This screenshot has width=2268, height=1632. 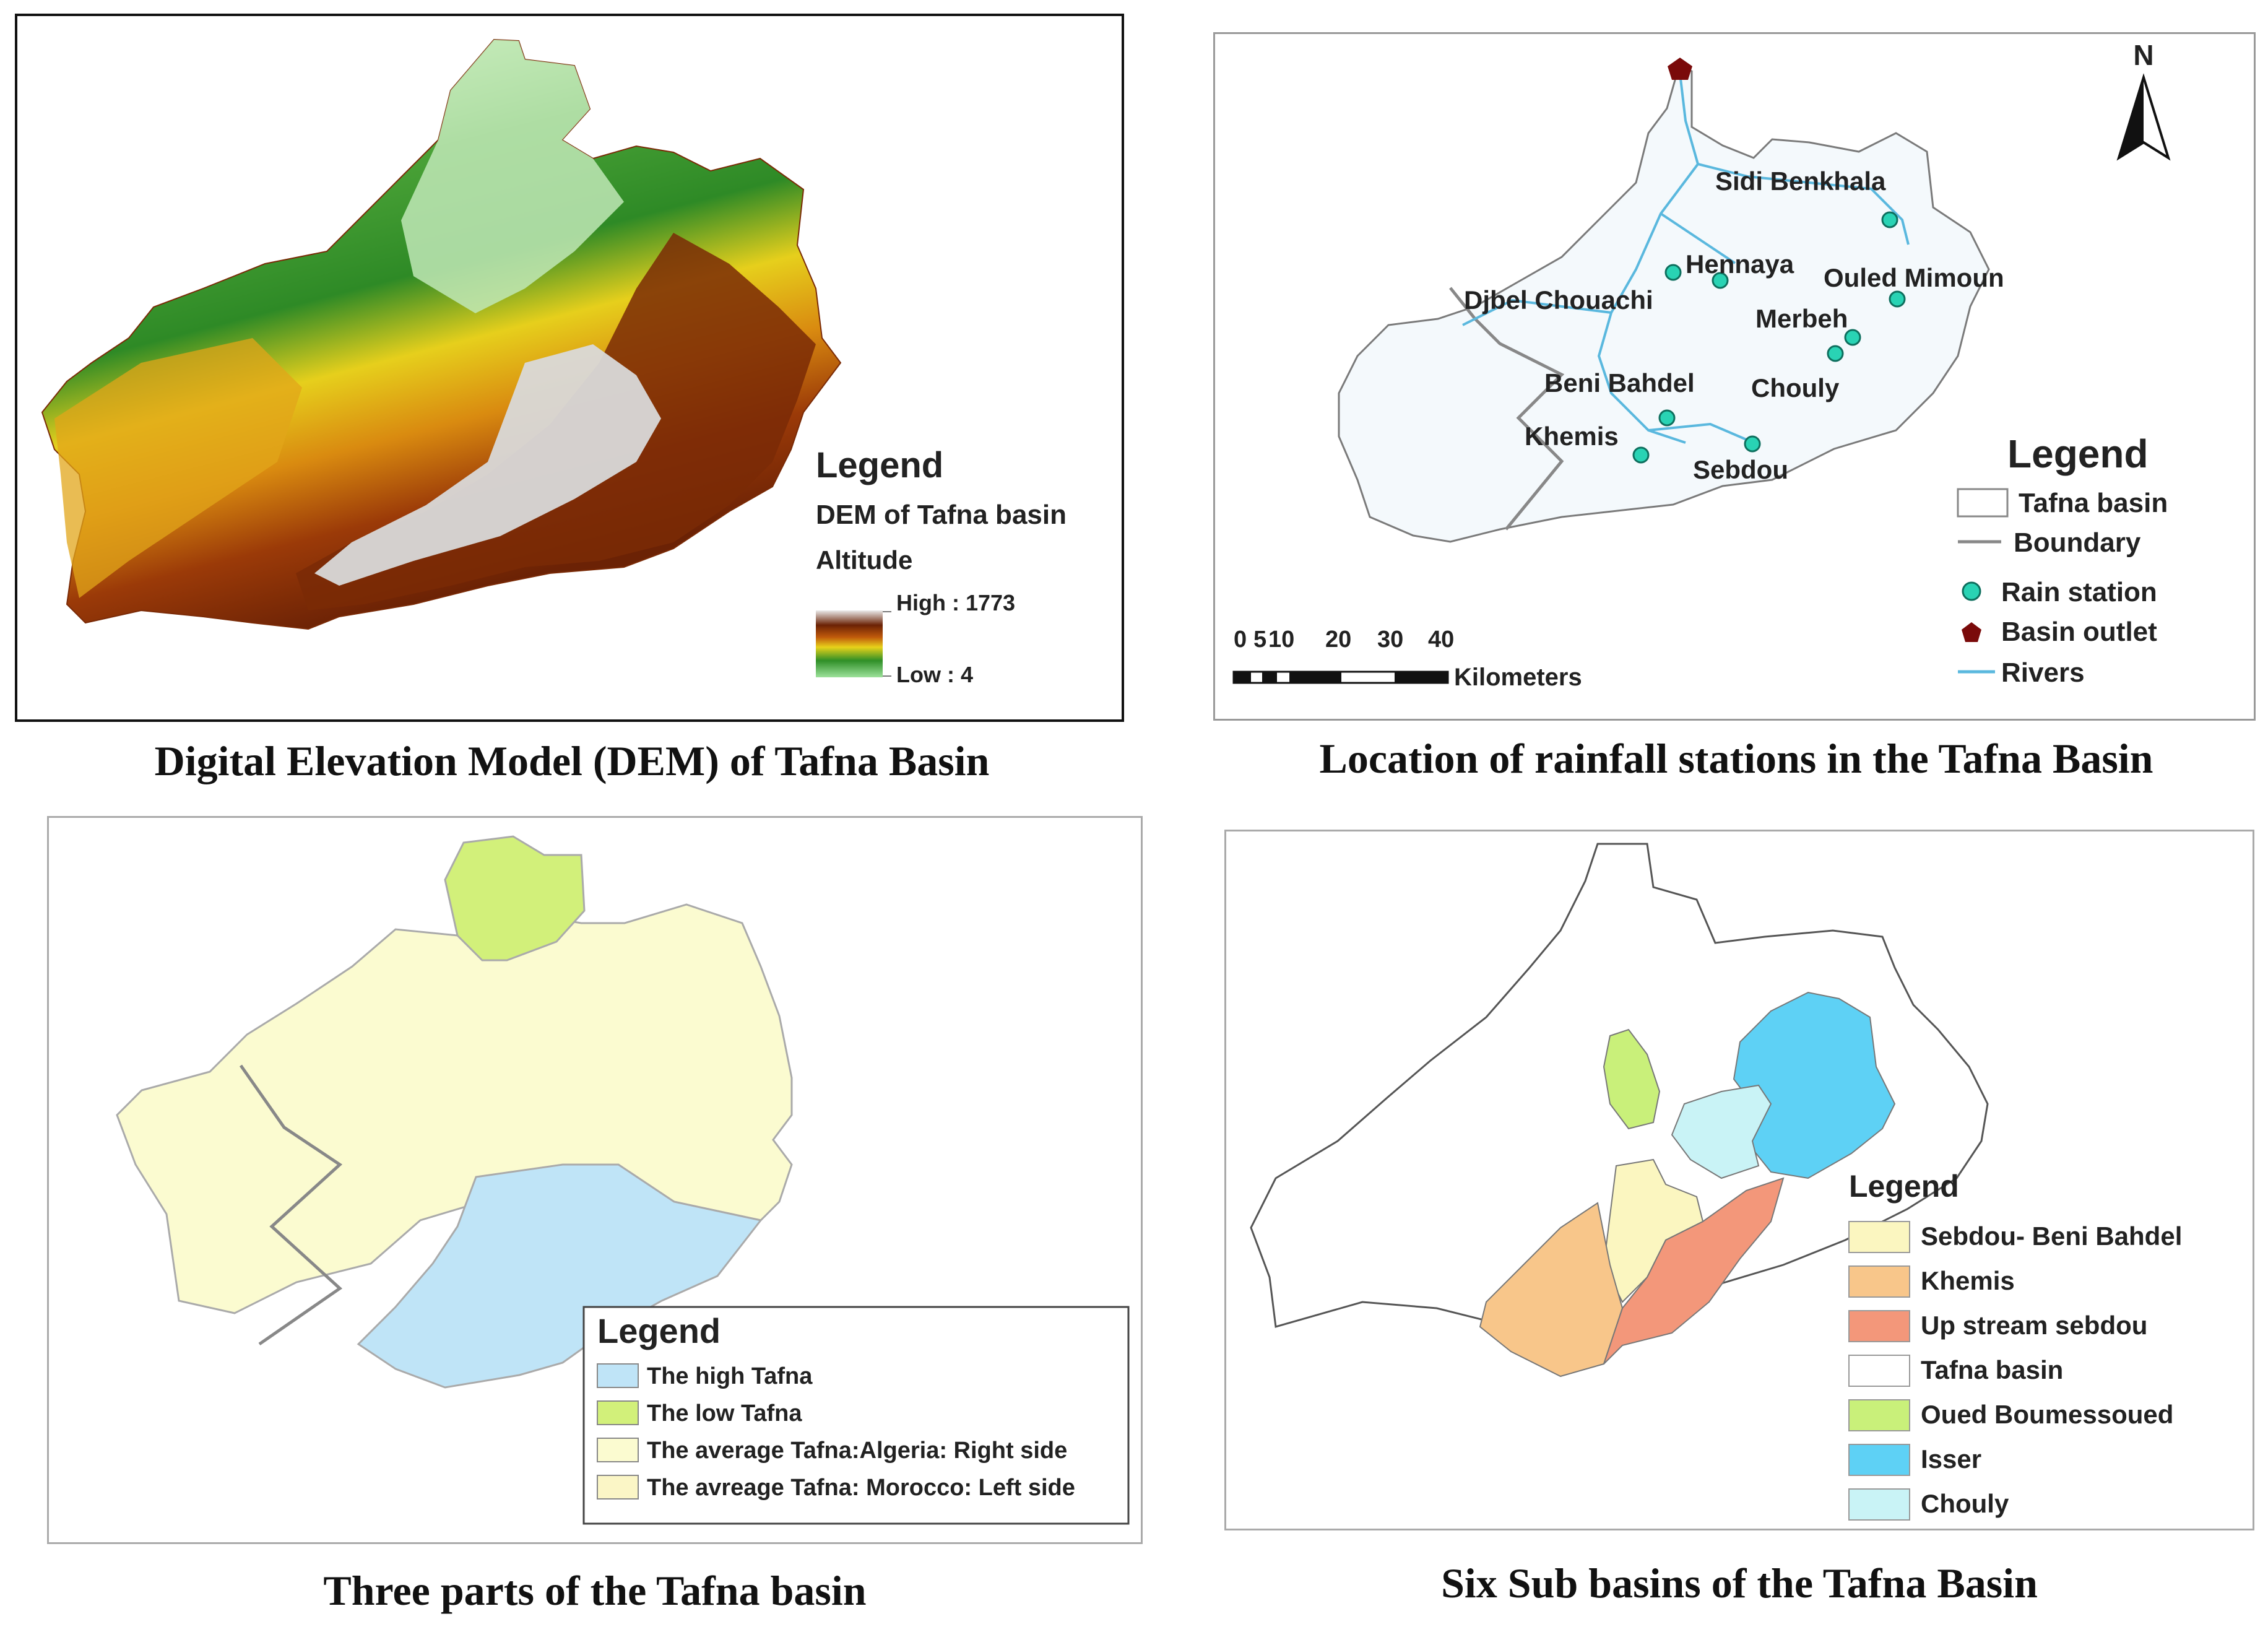 I want to click on station-label: Sebdou, so click(x=1740, y=469).